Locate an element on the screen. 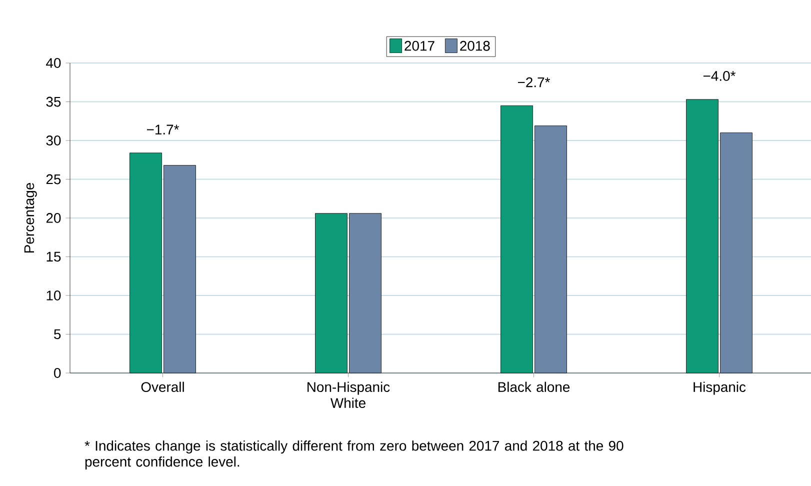  y-tick-label: 5 is located at coordinates (57, 334).